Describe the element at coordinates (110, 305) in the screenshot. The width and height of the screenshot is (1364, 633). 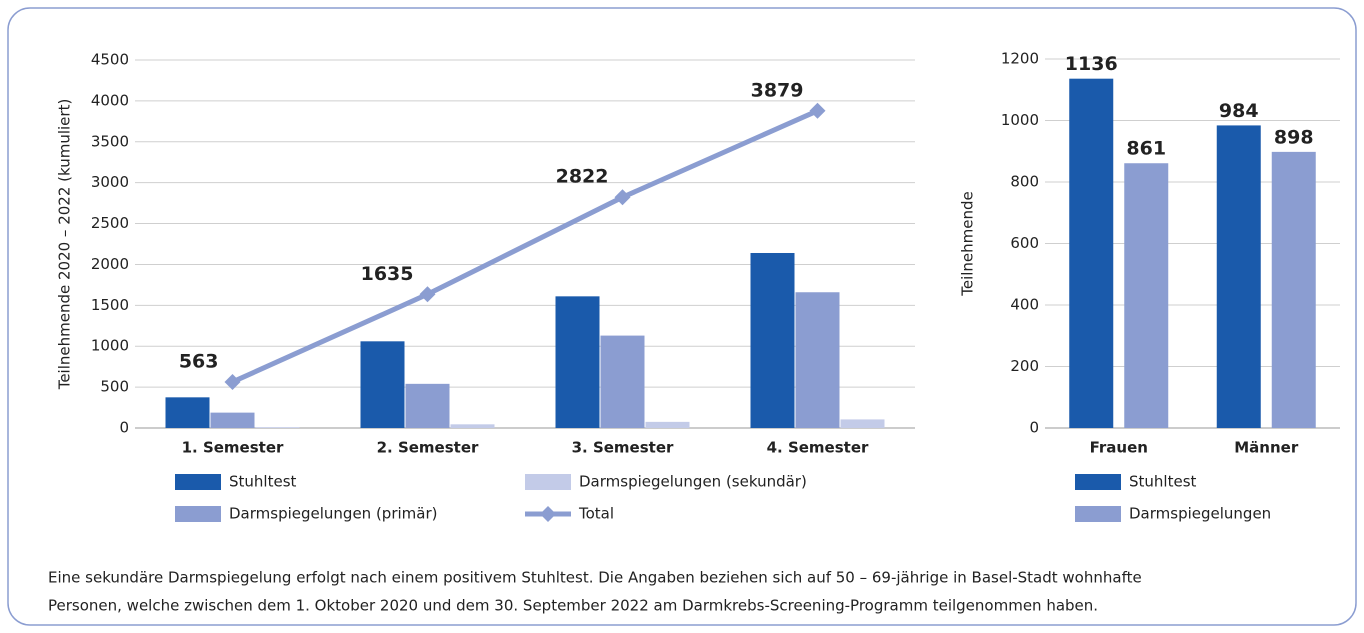
I see `y-tick-label: 1500` at that location.